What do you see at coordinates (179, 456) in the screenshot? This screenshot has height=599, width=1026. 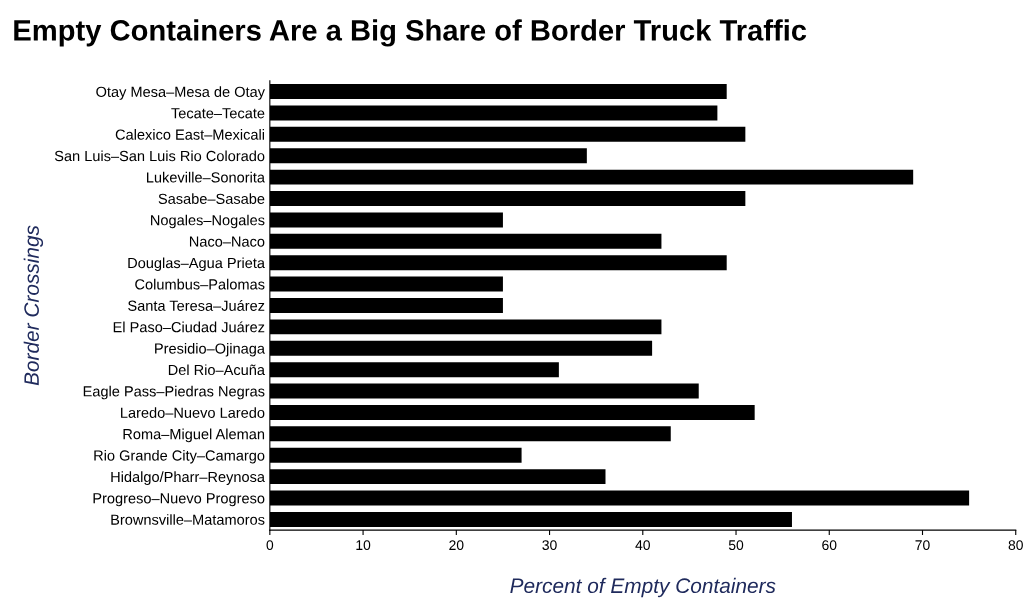 I see `y-tick-label: Rio Grande City–Camargo` at bounding box center [179, 456].